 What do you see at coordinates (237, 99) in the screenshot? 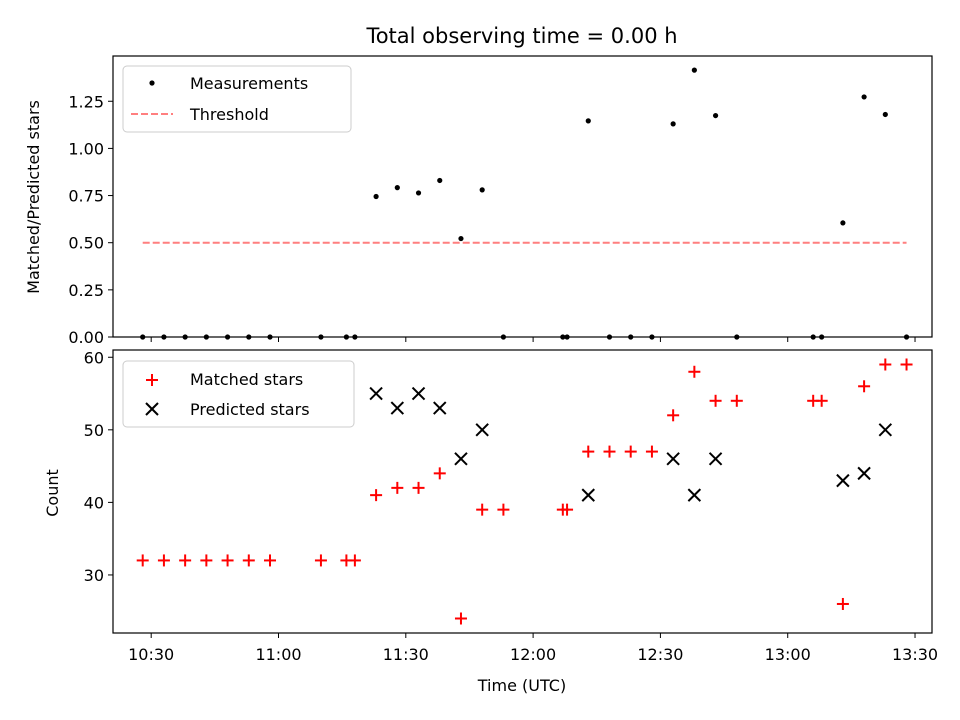
I see `top-legend: Measurements Threshold` at bounding box center [237, 99].